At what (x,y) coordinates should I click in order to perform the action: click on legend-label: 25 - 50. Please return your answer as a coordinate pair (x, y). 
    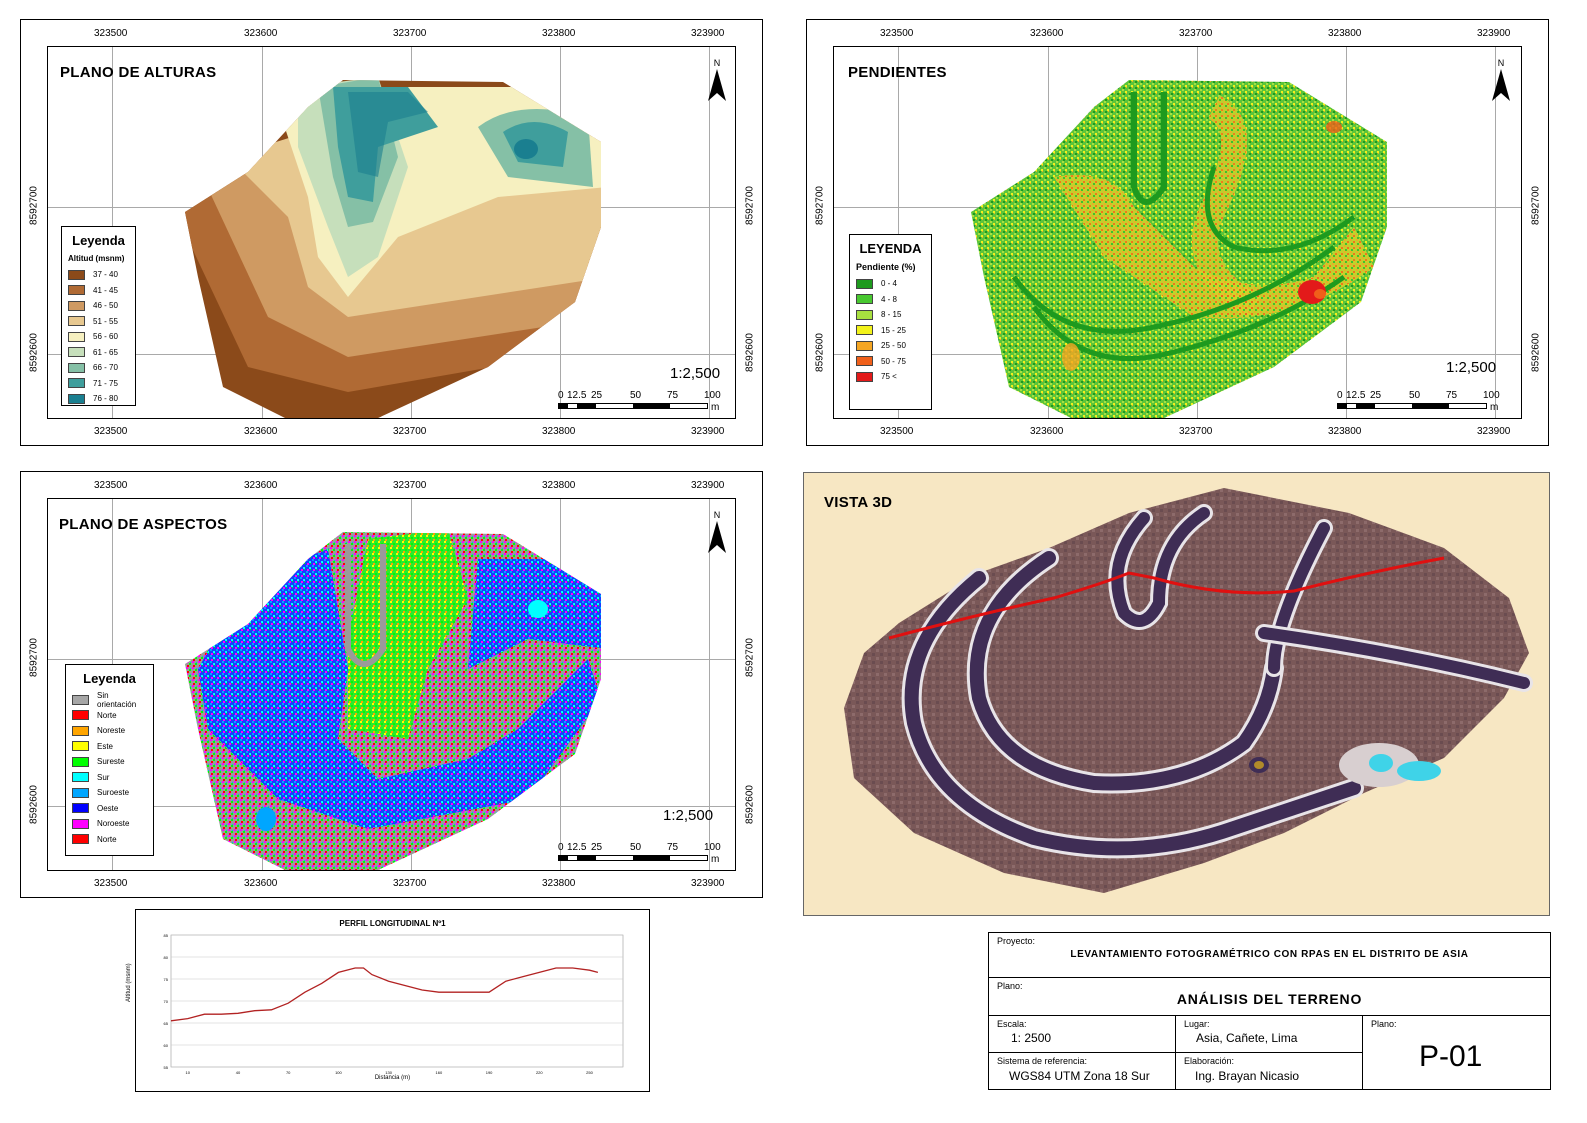
    Looking at the image, I should click on (893, 346).